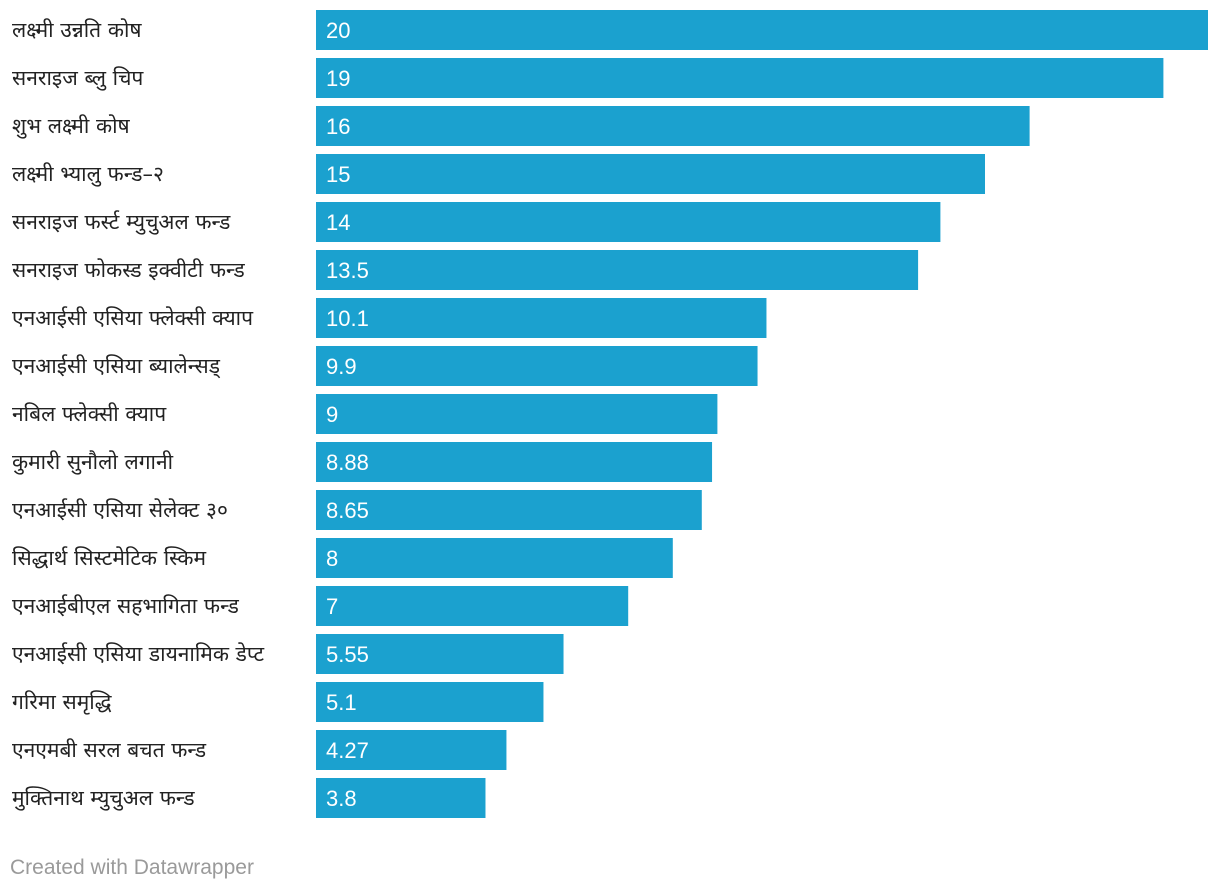 Image resolution: width=1220 pixels, height=894 pixels. I want to click on category-label: लक्ष्मी उन्नति कोष, so click(77, 30).